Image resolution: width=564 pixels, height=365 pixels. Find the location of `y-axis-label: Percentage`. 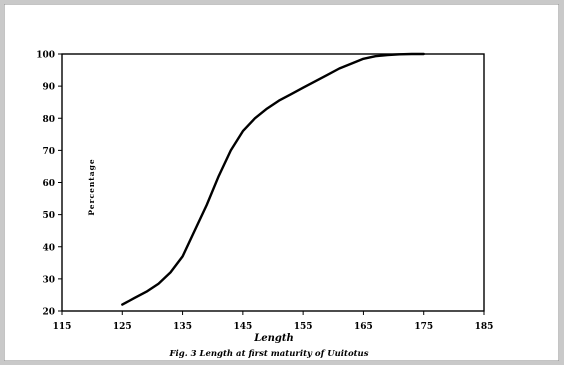

y-axis-label: Percentage is located at coordinates (91, 186).